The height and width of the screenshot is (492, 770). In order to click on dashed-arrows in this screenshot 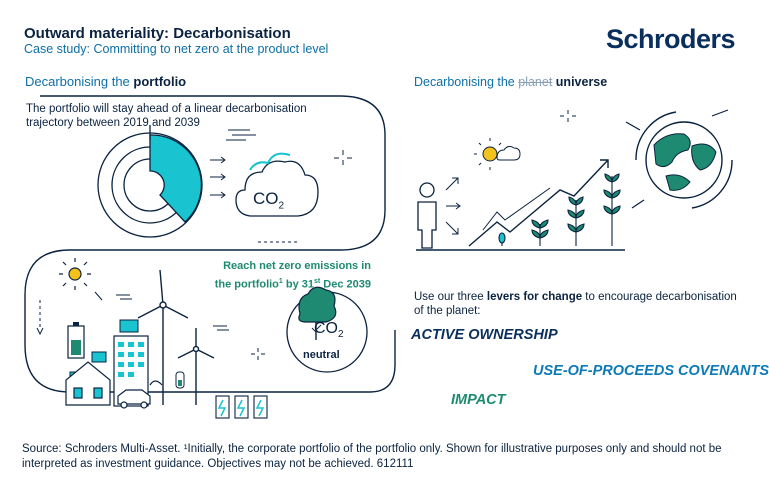, I will do `click(69, 313)`.